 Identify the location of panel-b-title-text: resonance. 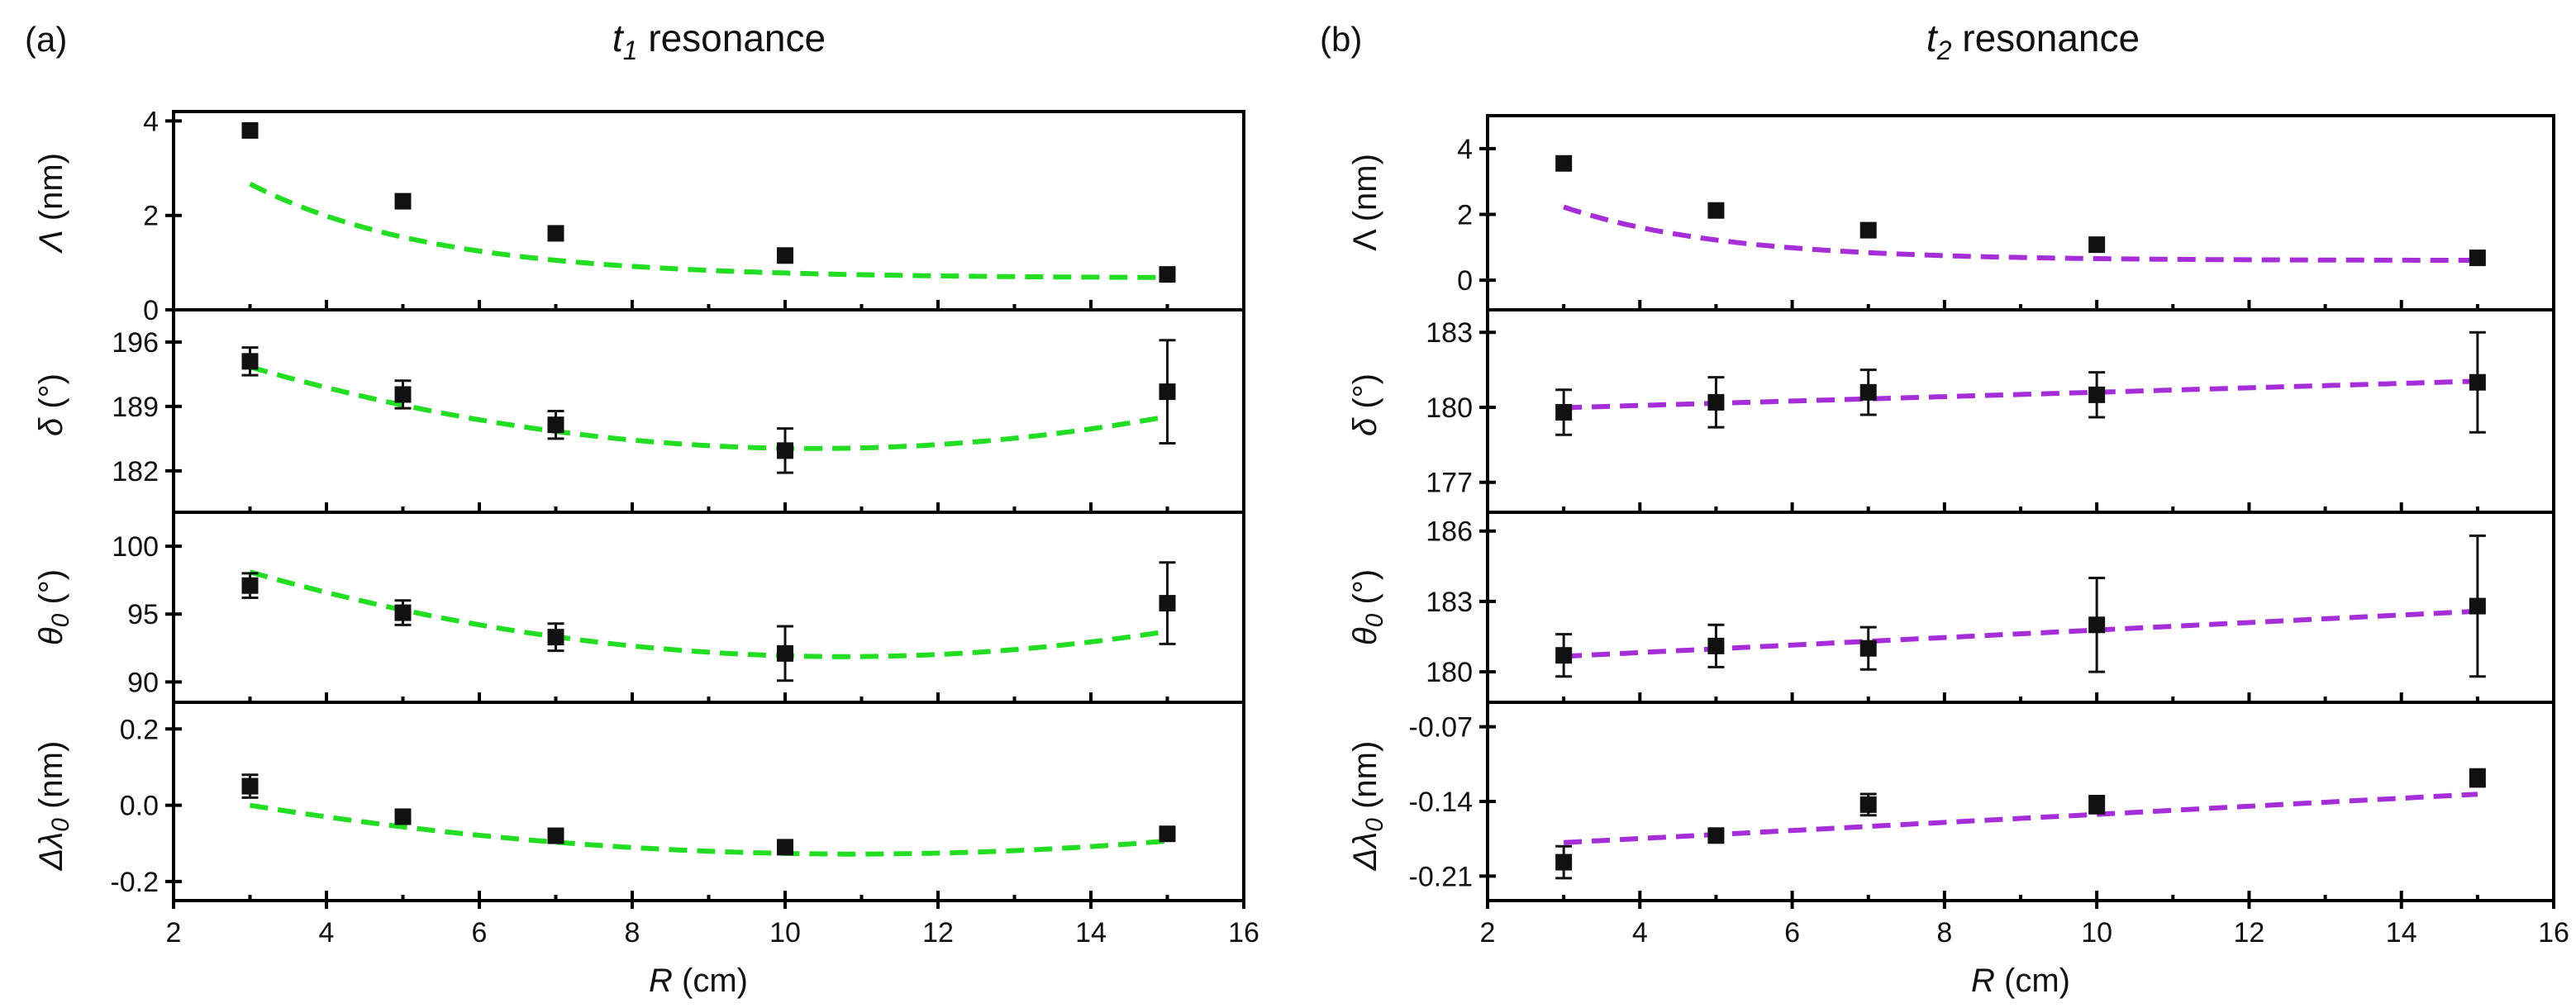
(2046, 38).